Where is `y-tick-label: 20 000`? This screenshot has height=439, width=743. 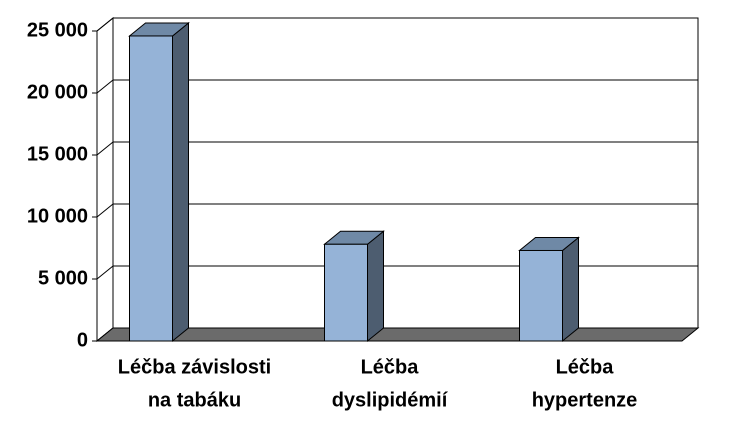
y-tick-label: 20 000 is located at coordinates (57, 92).